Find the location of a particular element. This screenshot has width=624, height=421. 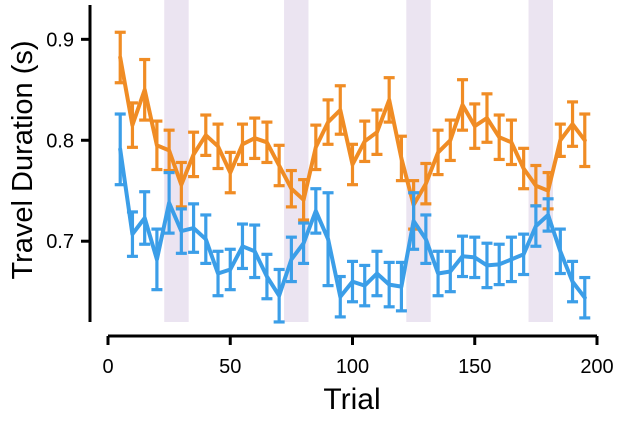

y-axis-ticks: 0.7 0.8 0.9 is located at coordinates (68, 141).